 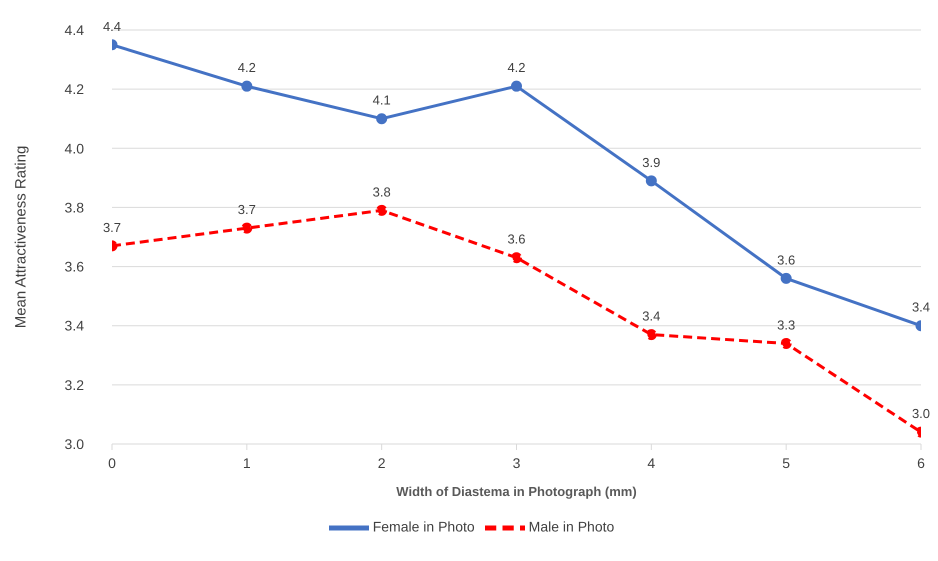 I want to click on y-tick-label: 4.4, so click(x=74, y=30).